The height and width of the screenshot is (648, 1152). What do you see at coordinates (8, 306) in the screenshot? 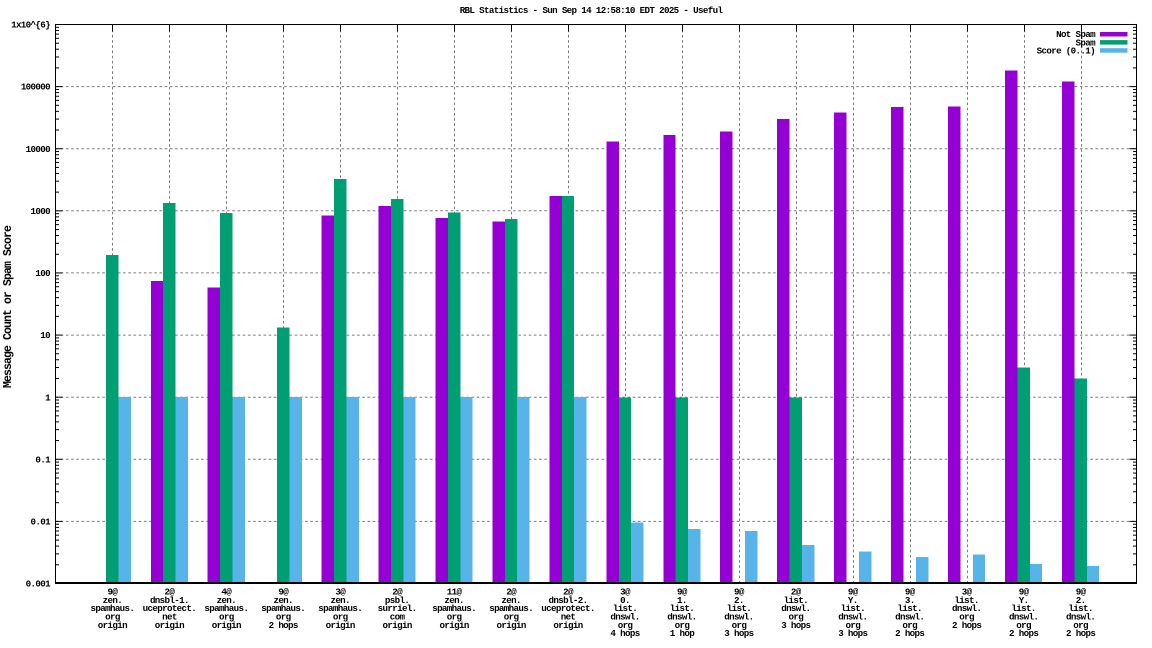
I see `svg-text: Message Count or Spam Score` at bounding box center [8, 306].